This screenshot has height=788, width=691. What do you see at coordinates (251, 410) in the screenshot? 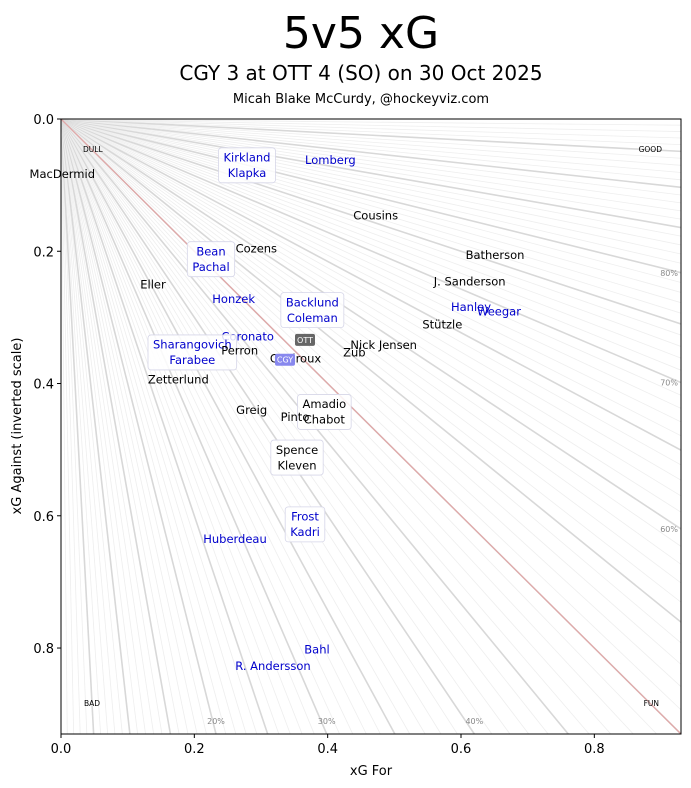
I see `player-label: Greig` at bounding box center [251, 410].